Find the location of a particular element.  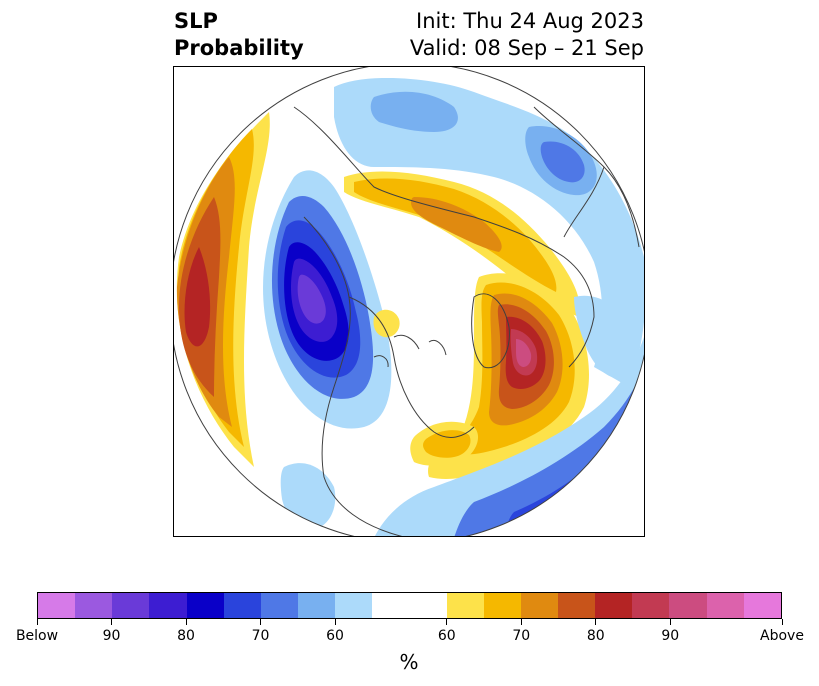

valid-range: Valid: 08 Sep – 21 Sep is located at coordinates (526, 48).